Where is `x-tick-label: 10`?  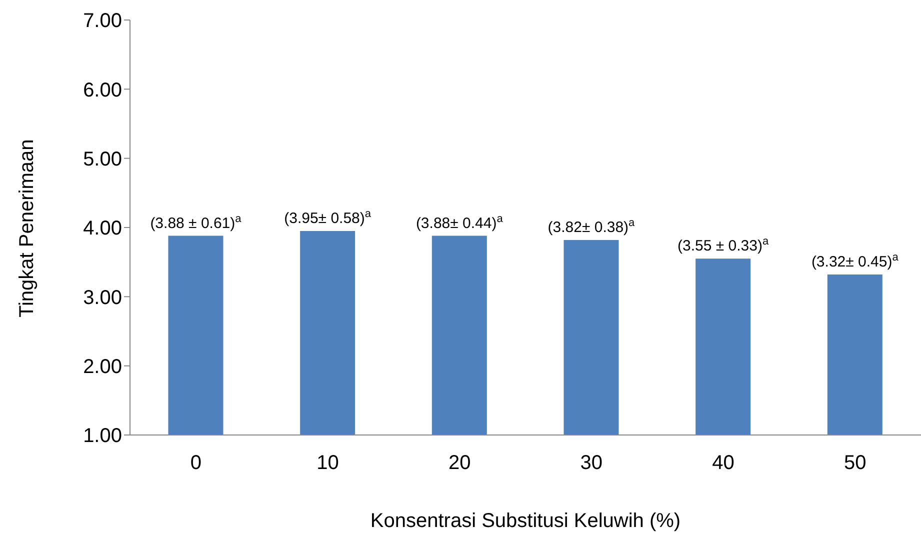
x-tick-label: 10 is located at coordinates (327, 463).